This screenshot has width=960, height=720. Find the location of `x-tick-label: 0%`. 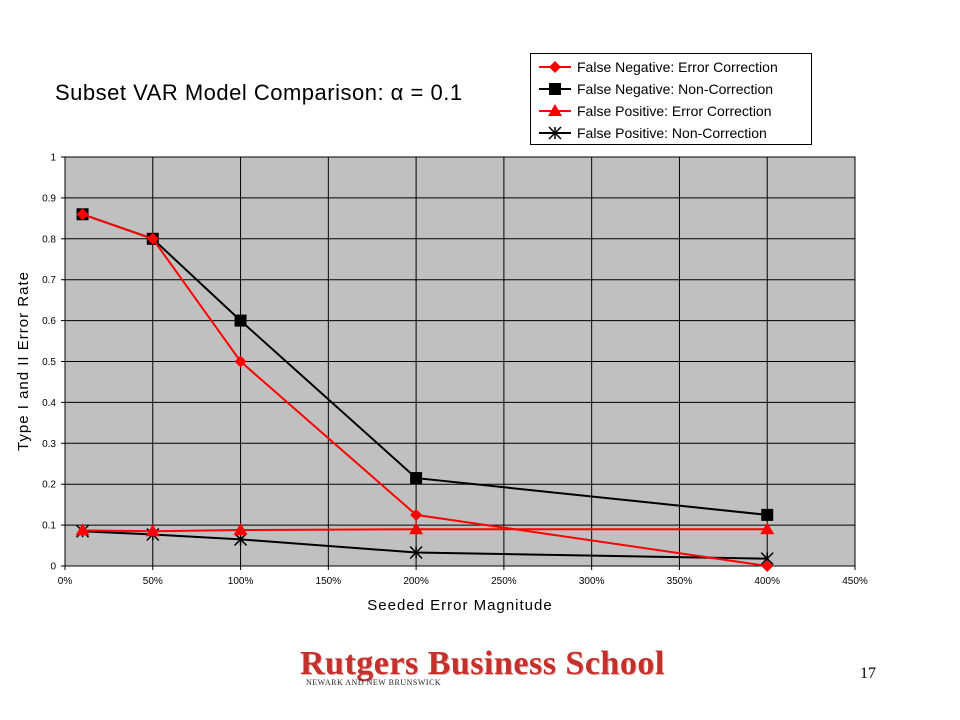

x-tick-label: 0% is located at coordinates (65, 581).